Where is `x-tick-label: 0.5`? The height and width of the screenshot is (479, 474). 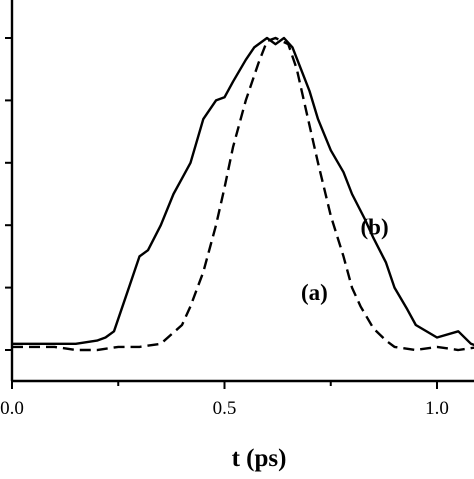
x-tick-label: 0.5 is located at coordinates (225, 408).